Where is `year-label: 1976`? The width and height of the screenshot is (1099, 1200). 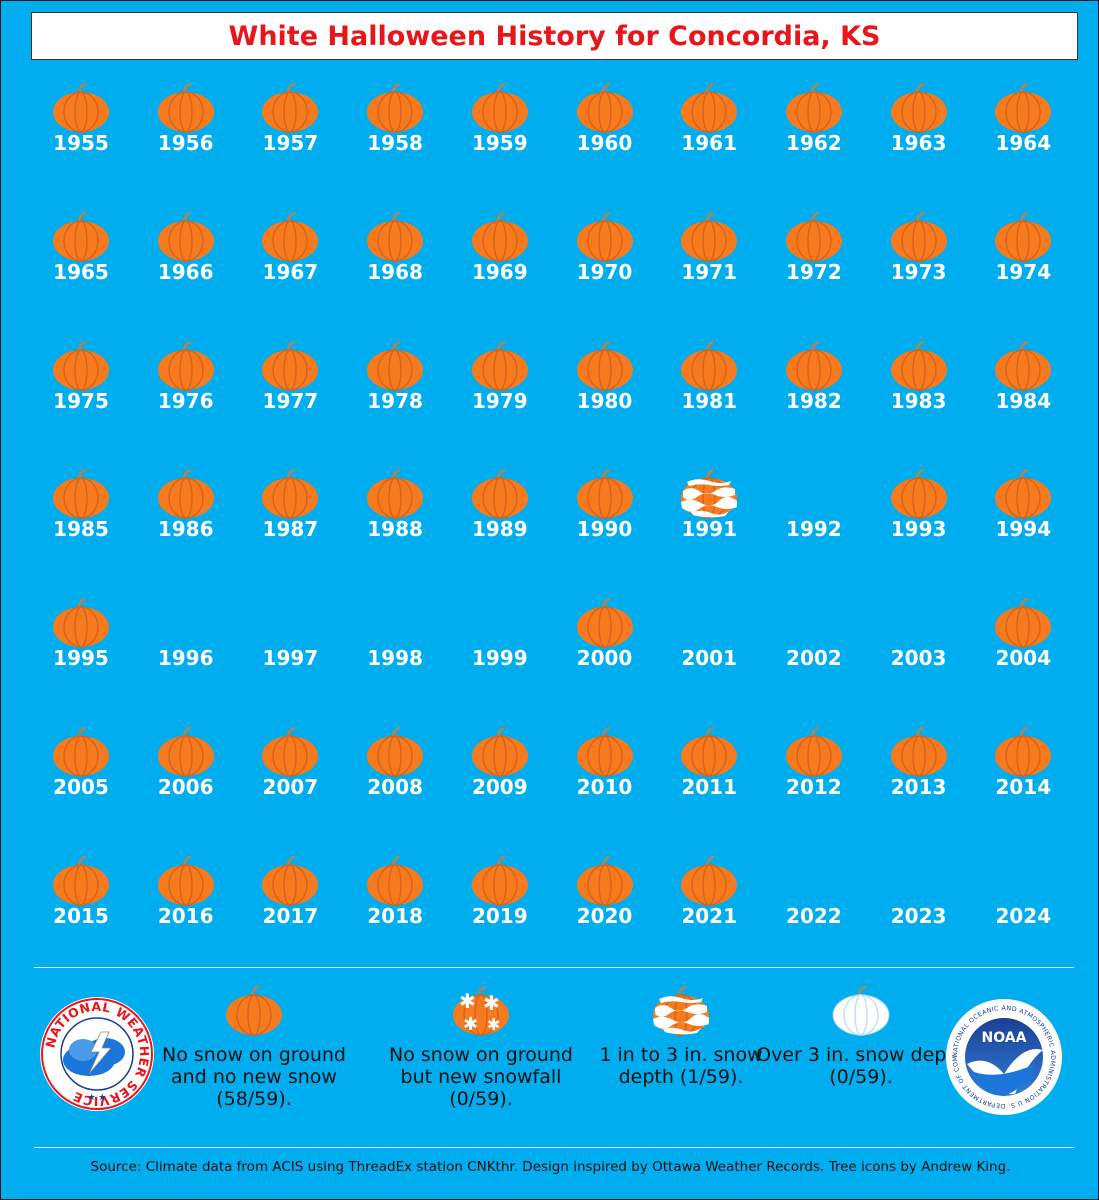
year-label: 1976 is located at coordinates (185, 400).